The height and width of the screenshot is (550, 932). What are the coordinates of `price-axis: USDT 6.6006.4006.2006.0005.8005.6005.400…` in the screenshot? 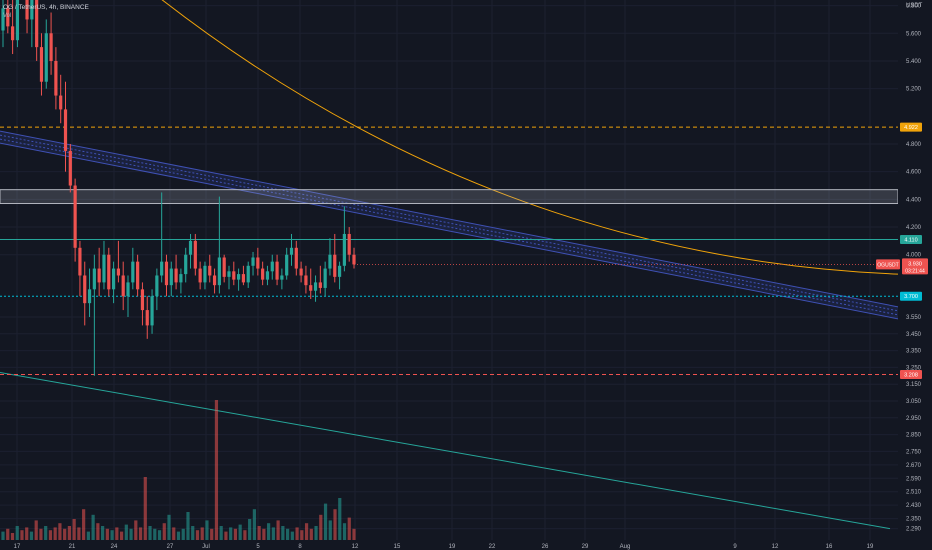 It's located at (914, 266).